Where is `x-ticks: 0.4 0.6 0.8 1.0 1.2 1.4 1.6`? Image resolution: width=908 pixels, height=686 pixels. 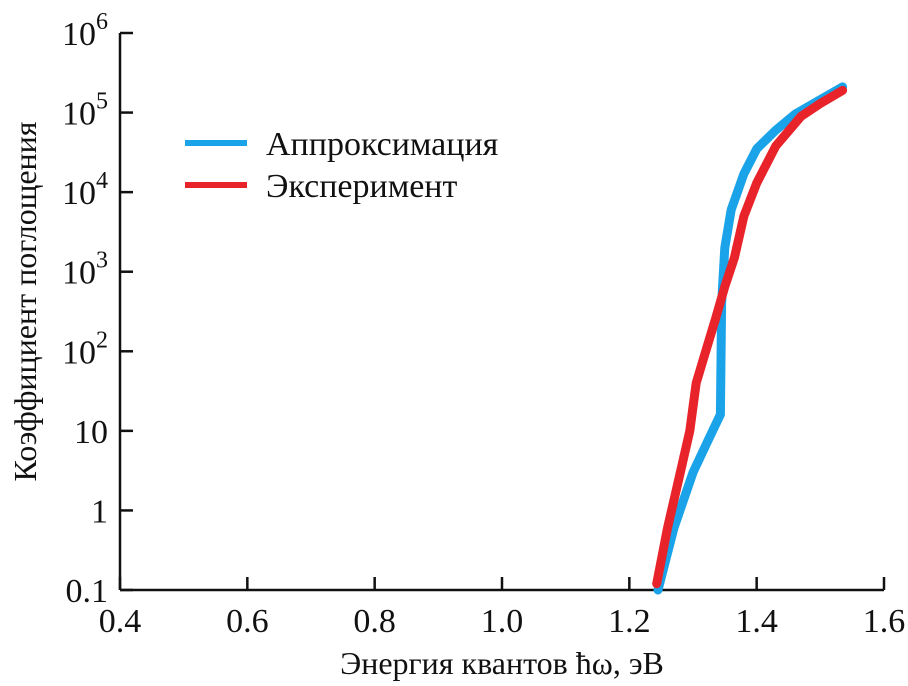
x-ticks: 0.4 0.6 0.8 1.0 1.2 1.4 1.6 is located at coordinates (502, 608).